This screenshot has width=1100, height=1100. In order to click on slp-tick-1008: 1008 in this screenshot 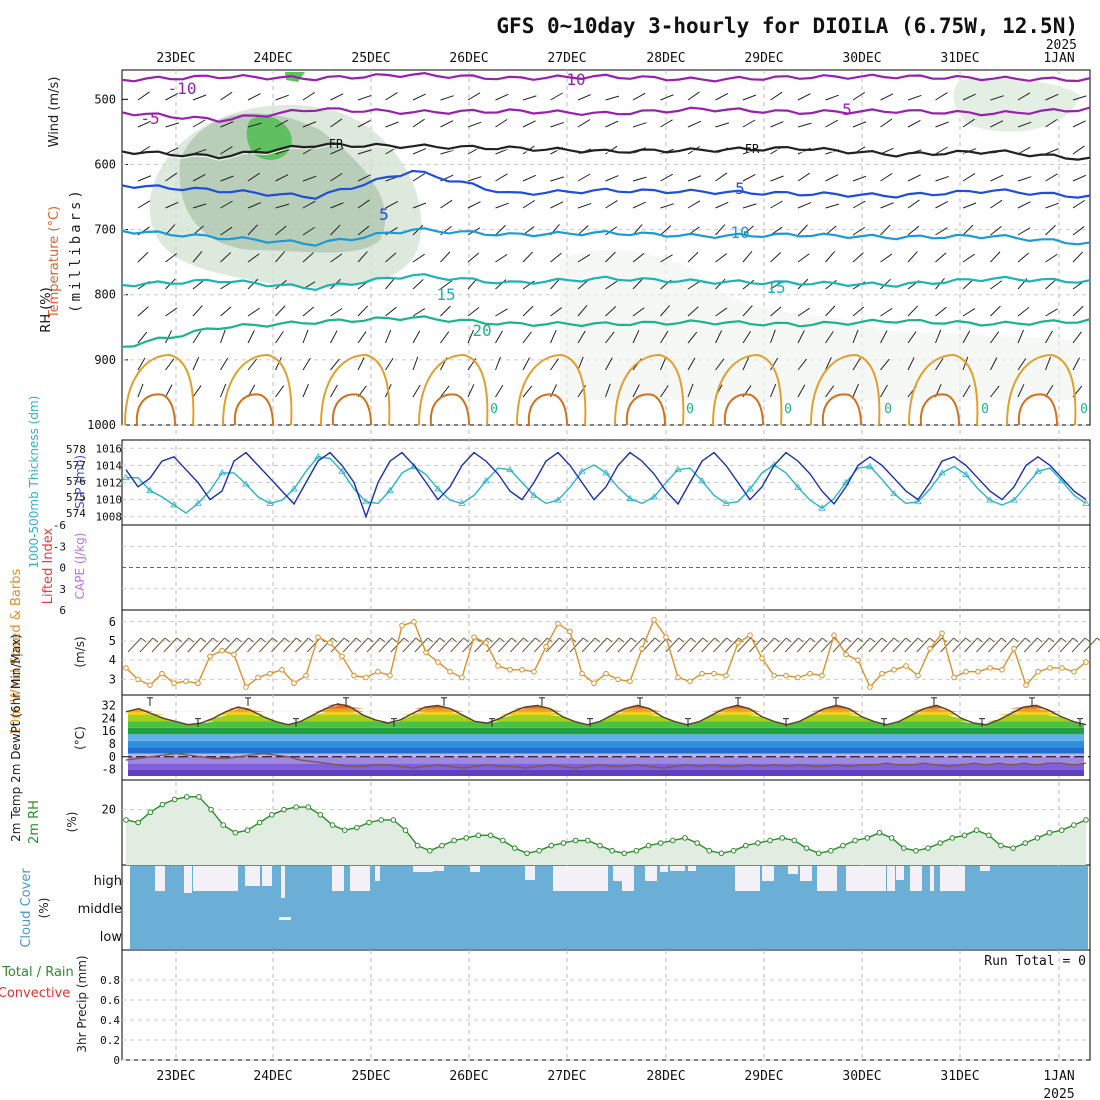, I will do `click(109, 517)`.